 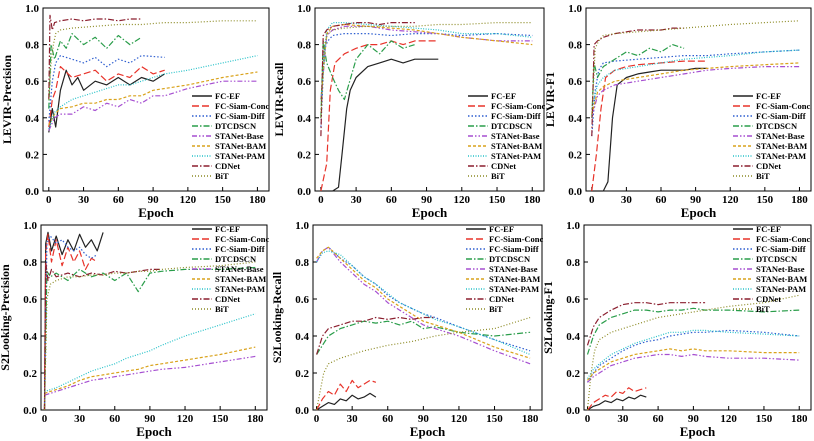 I want to click on chart-4-legend-label-fc-siam-conc: FC-Siam-Conc, so click(x=516, y=239).